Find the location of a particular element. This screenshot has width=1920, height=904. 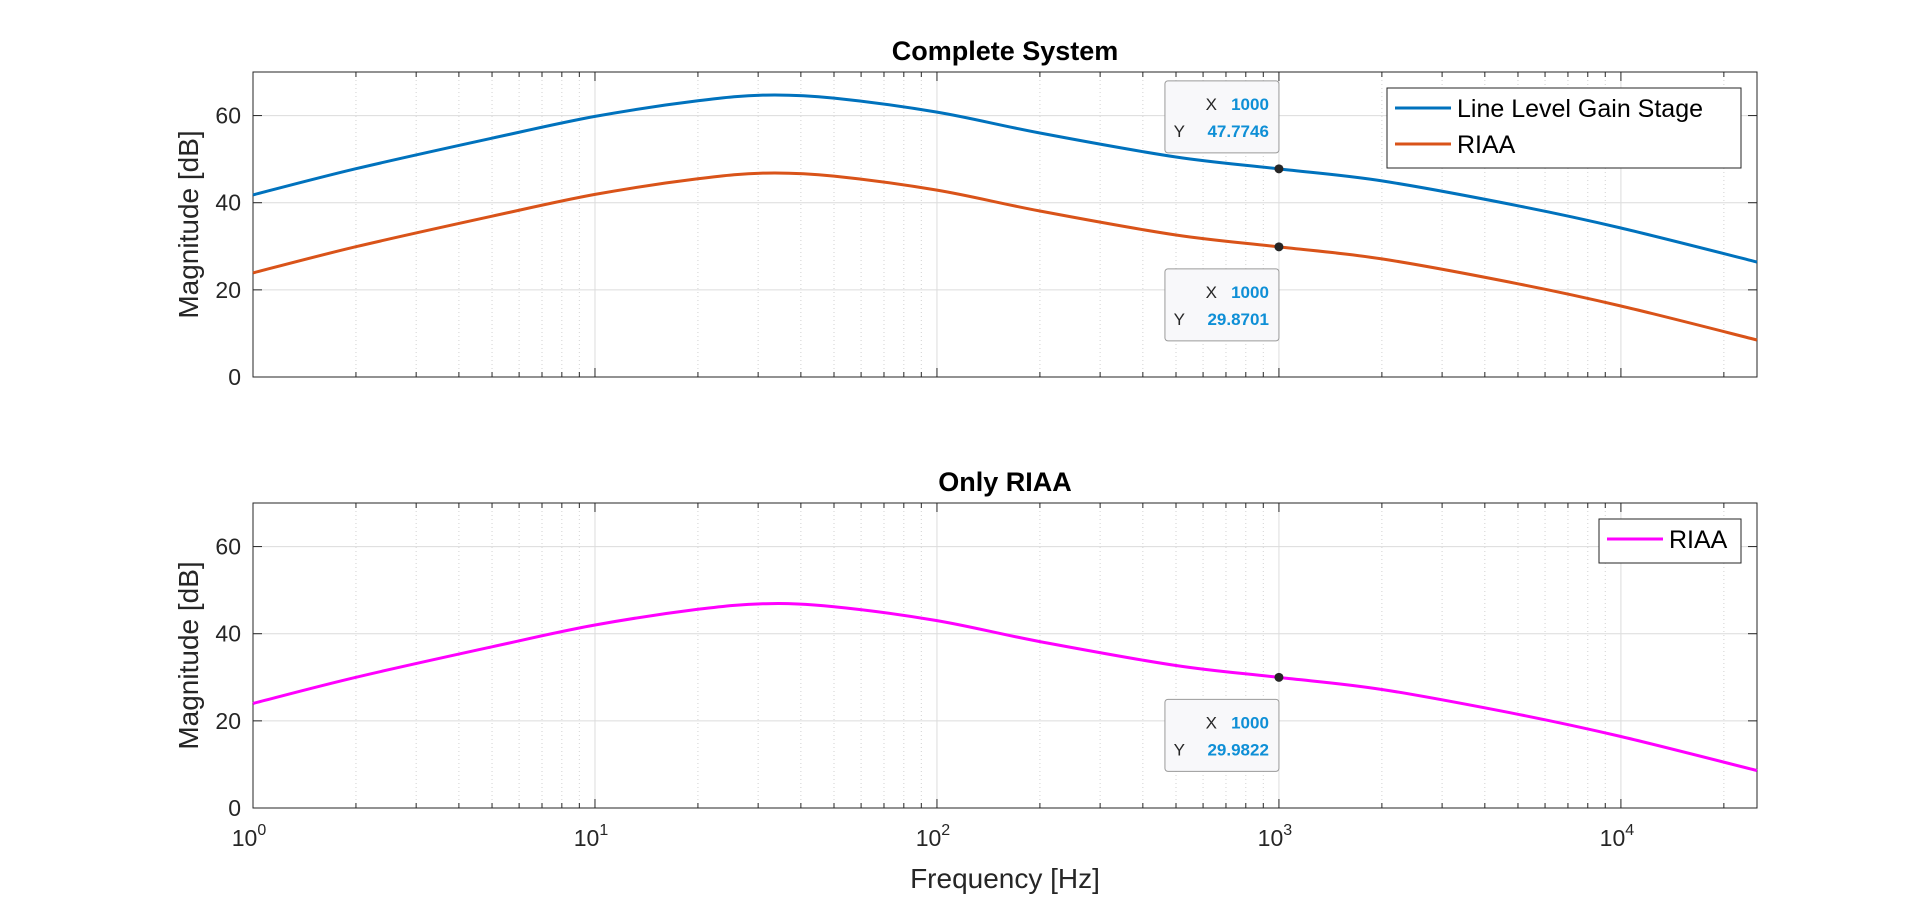

datatip-y-value: 47.7746 is located at coordinates (1237, 131).